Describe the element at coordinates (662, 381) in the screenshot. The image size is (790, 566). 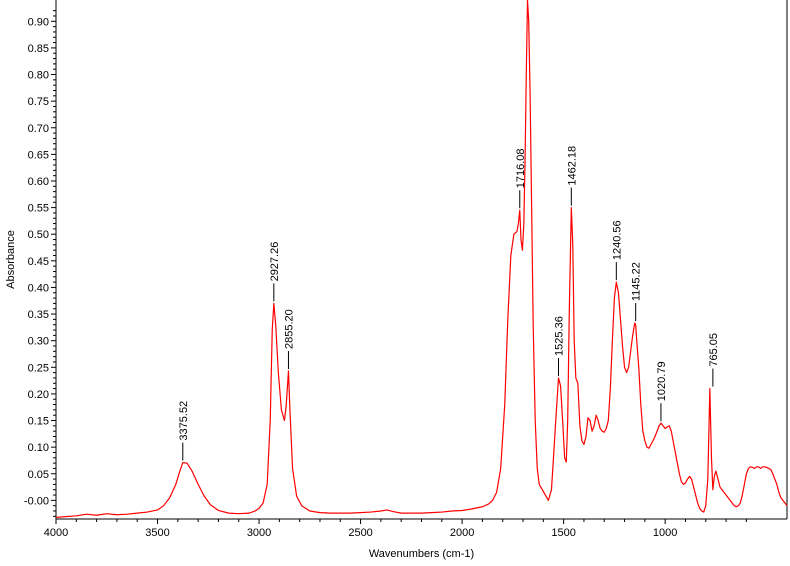
I see `peak-label: 1020.79` at that location.